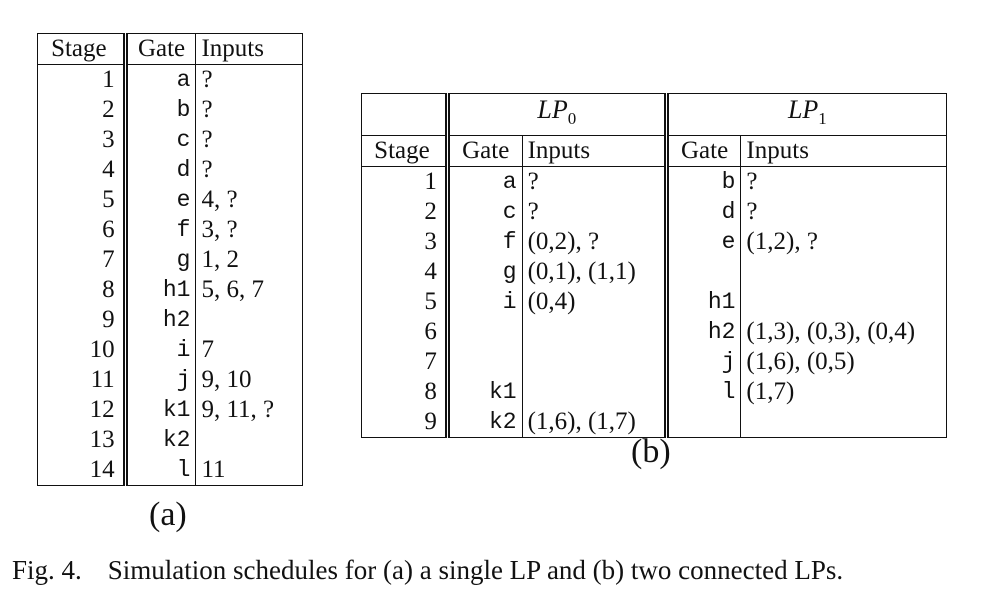  What do you see at coordinates (207, 109) in the screenshot?
I see `inputs-cell: ?` at bounding box center [207, 109].